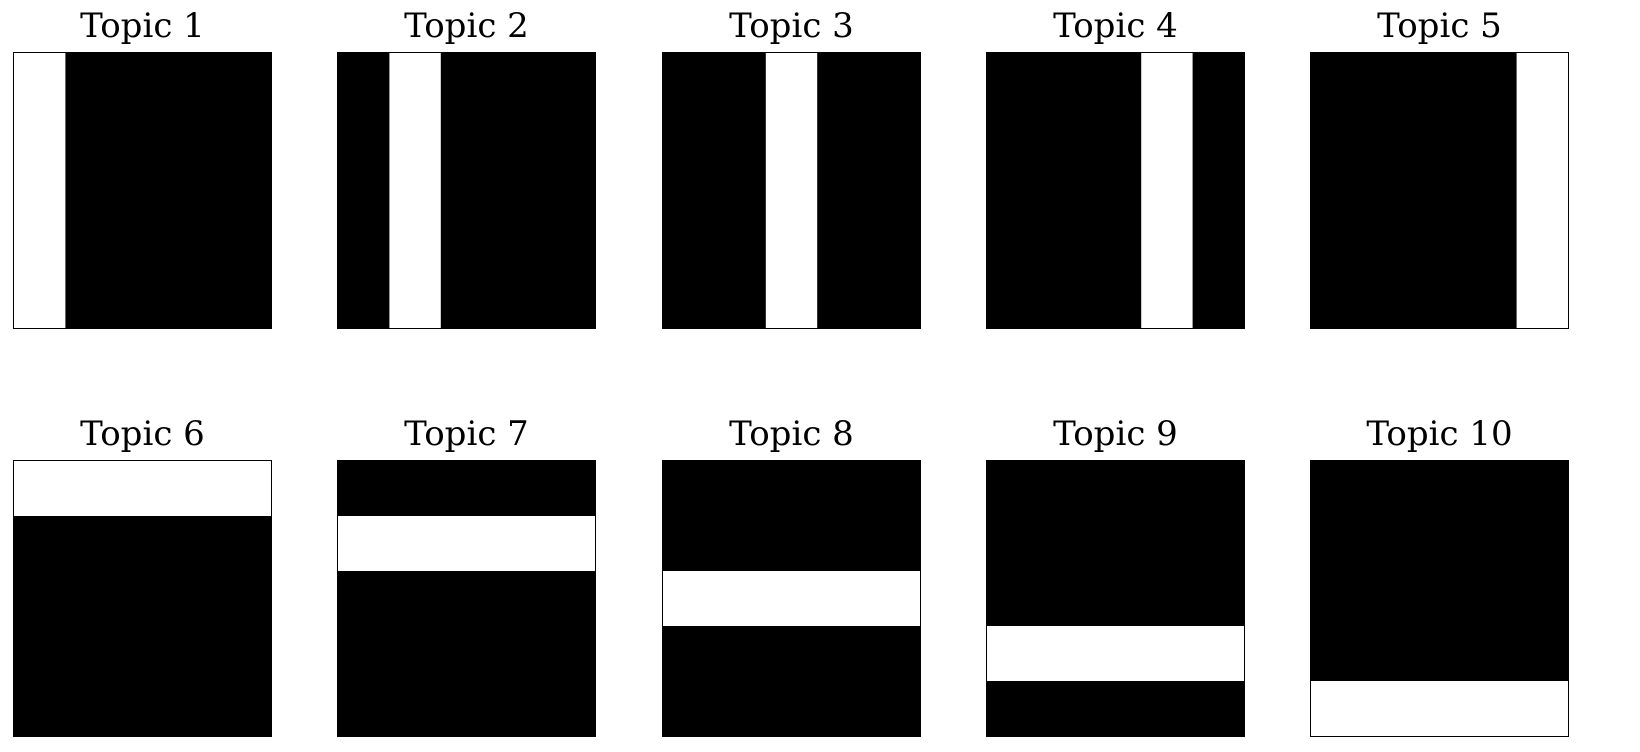 This screenshot has height=752, width=1640. Describe the element at coordinates (1439, 26) in the screenshot. I see `topic-title: Topic 5` at that location.